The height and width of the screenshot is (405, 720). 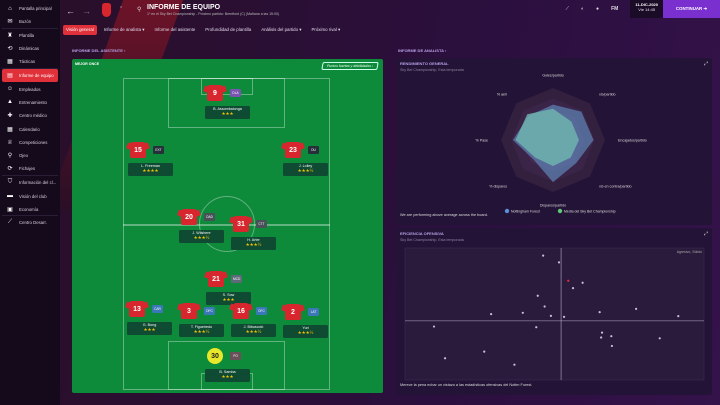 I want to click on player-shirt: 15, so click(x=138, y=150).